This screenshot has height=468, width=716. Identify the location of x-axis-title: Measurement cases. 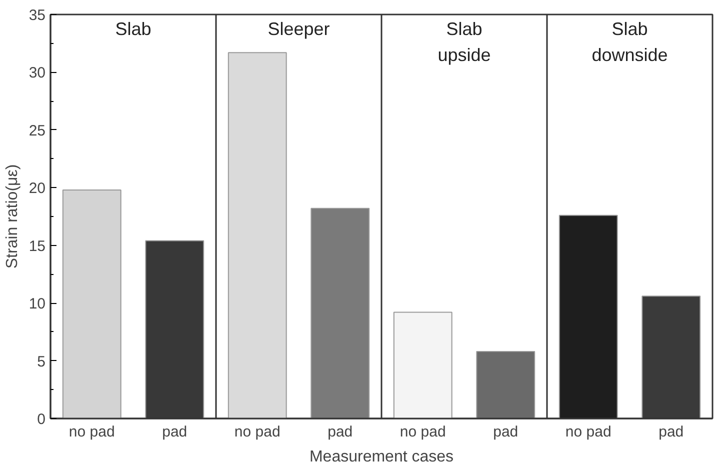
(381, 457).